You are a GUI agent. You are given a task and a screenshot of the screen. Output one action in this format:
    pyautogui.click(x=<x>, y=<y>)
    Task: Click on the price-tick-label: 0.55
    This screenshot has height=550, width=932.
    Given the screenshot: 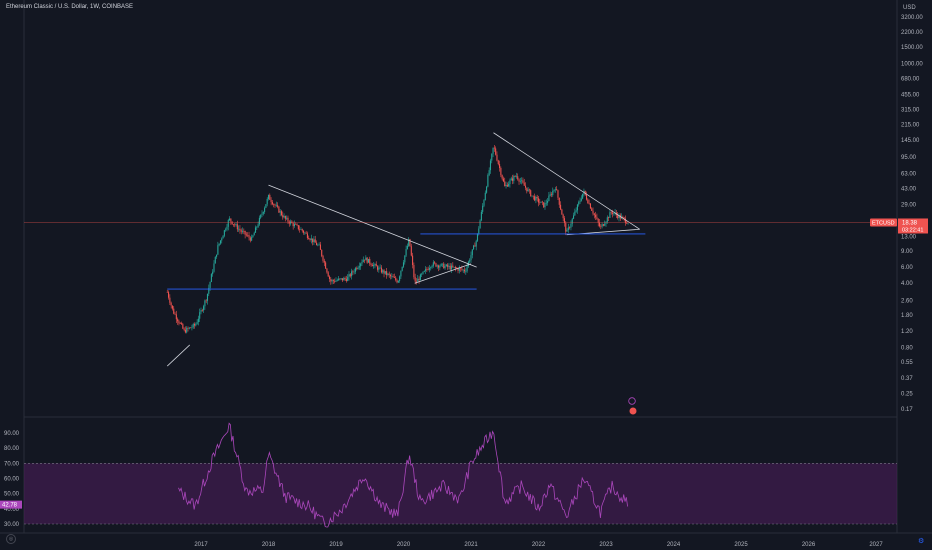 What is the action you would take?
    pyautogui.click(x=907, y=363)
    